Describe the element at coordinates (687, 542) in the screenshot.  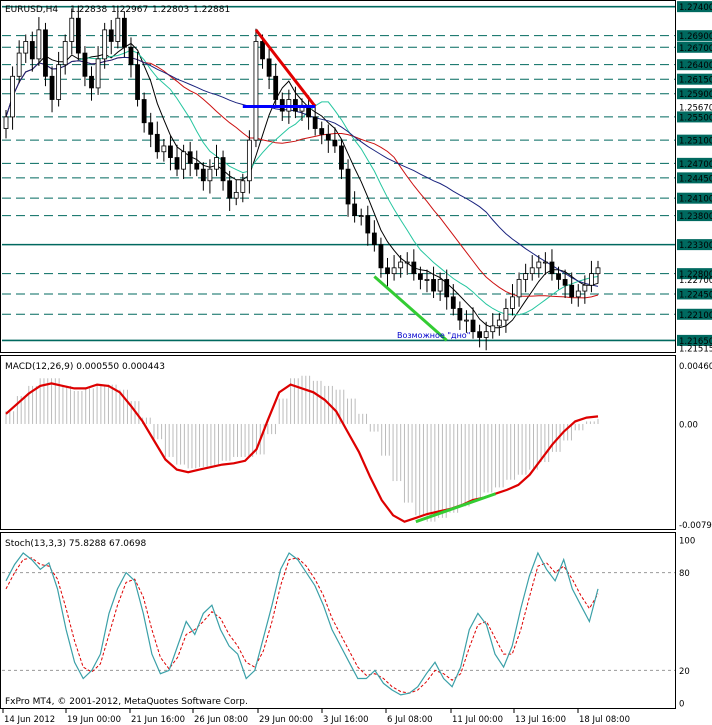
I see `stoch-tick-label: 100` at that location.